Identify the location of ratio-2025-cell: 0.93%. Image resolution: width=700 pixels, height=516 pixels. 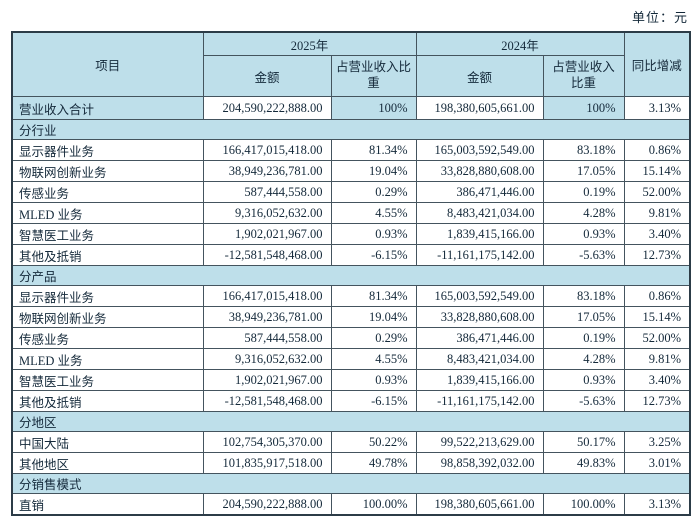
(373, 380).